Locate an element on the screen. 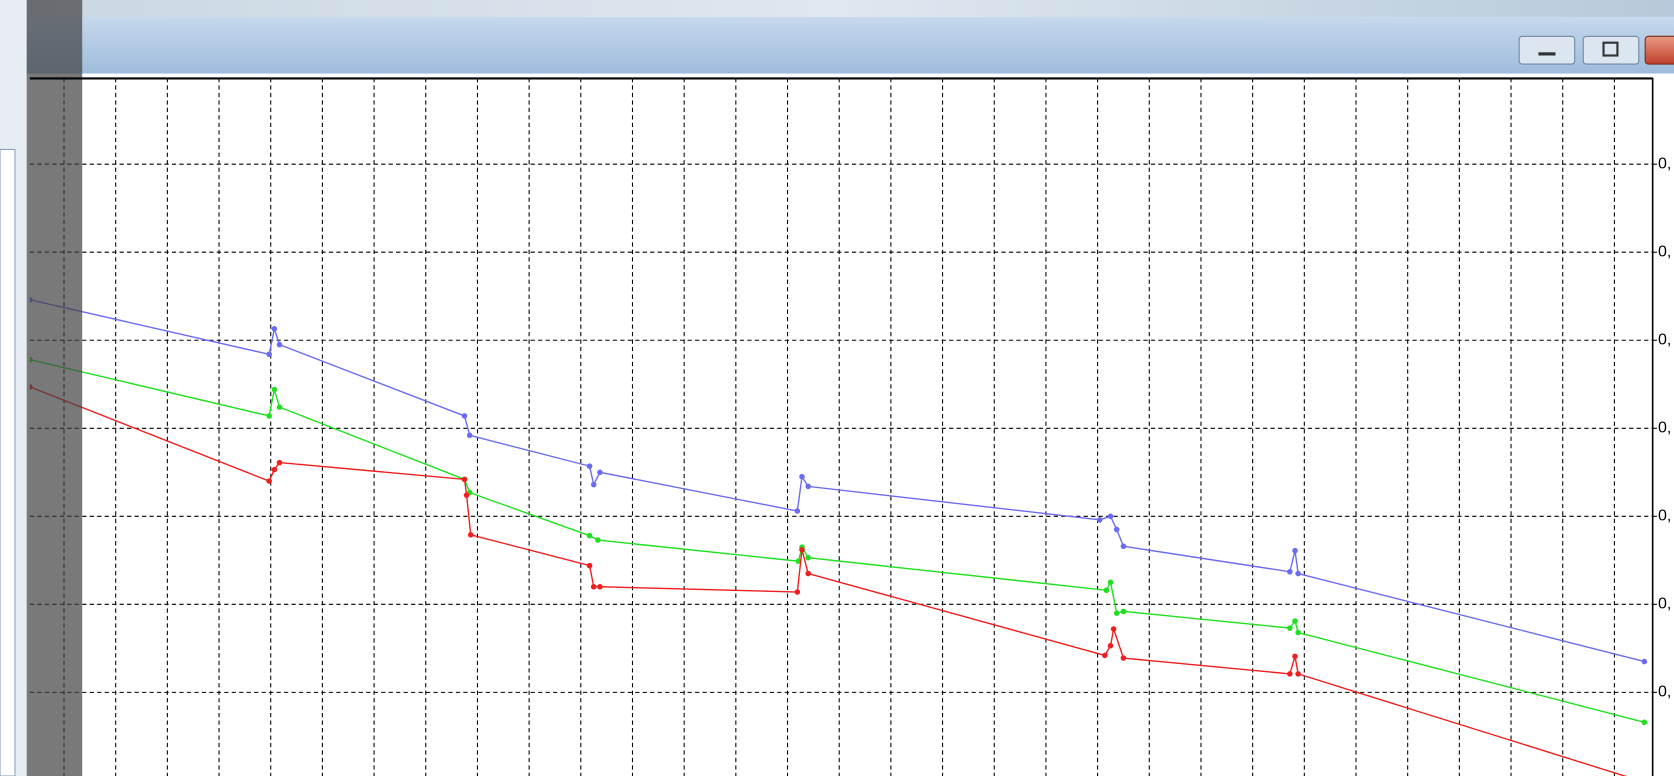 Image resolution: width=1674 pixels, height=776 pixels. minimize-icon is located at coordinates (1547, 54).